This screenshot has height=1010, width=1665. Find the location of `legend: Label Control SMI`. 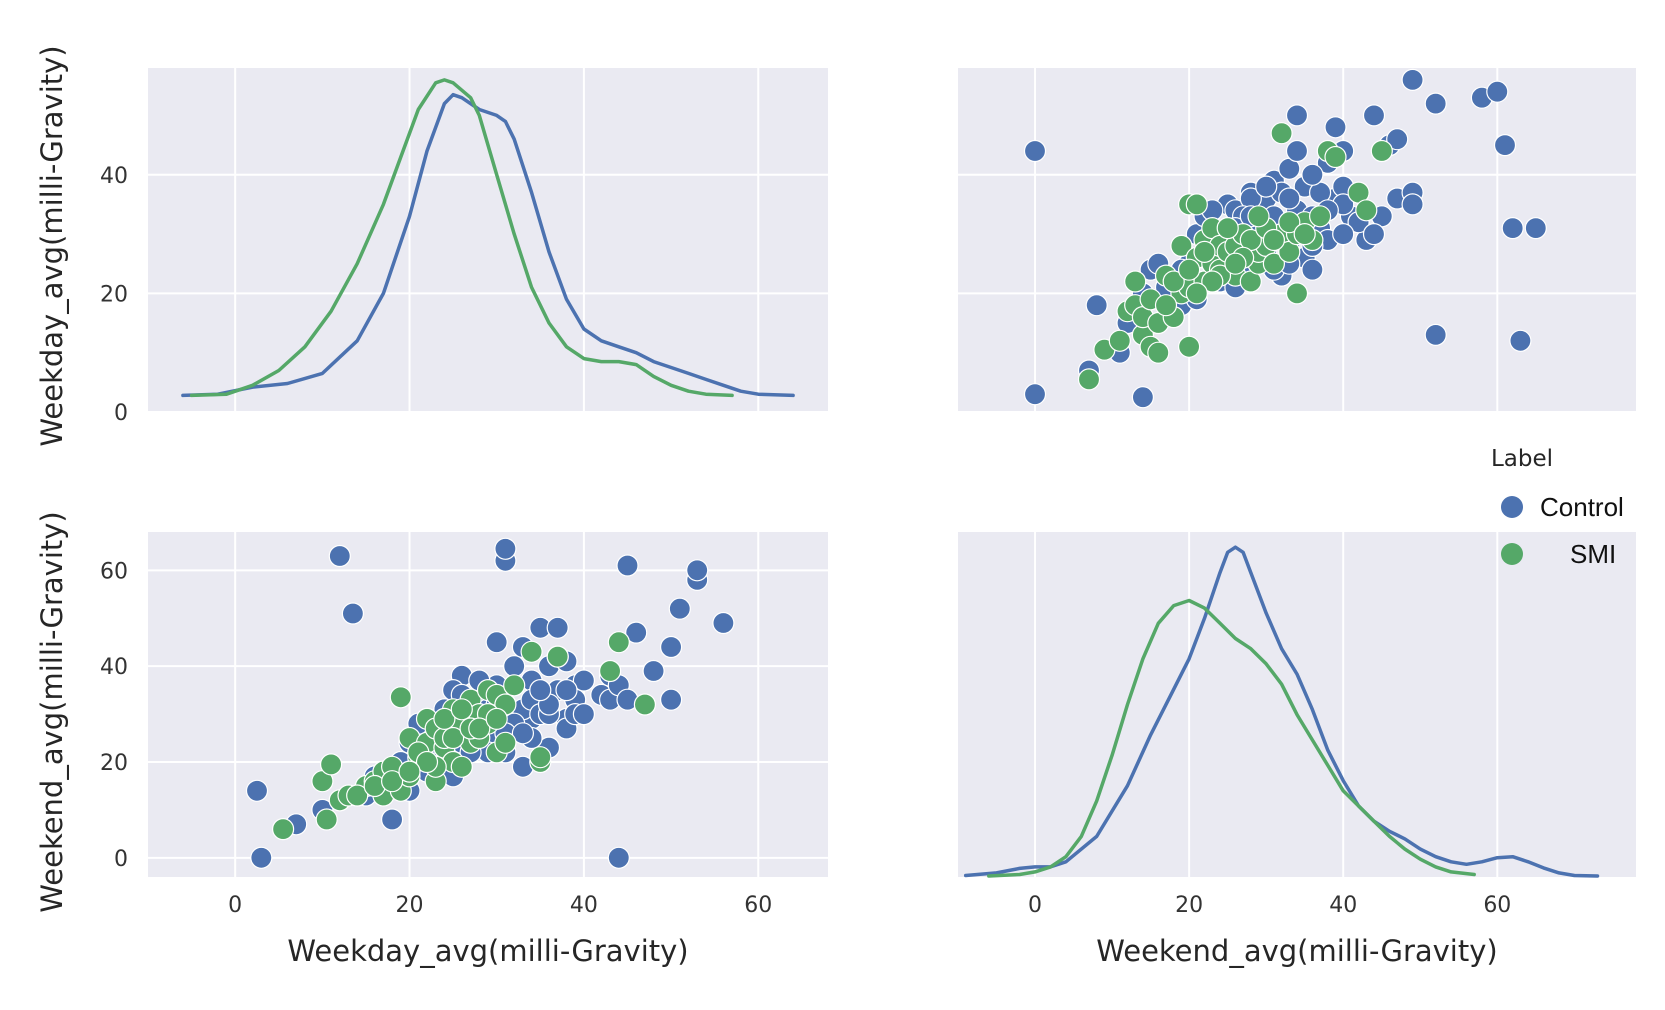

legend: Label Control SMI is located at coordinates (1557, 507).